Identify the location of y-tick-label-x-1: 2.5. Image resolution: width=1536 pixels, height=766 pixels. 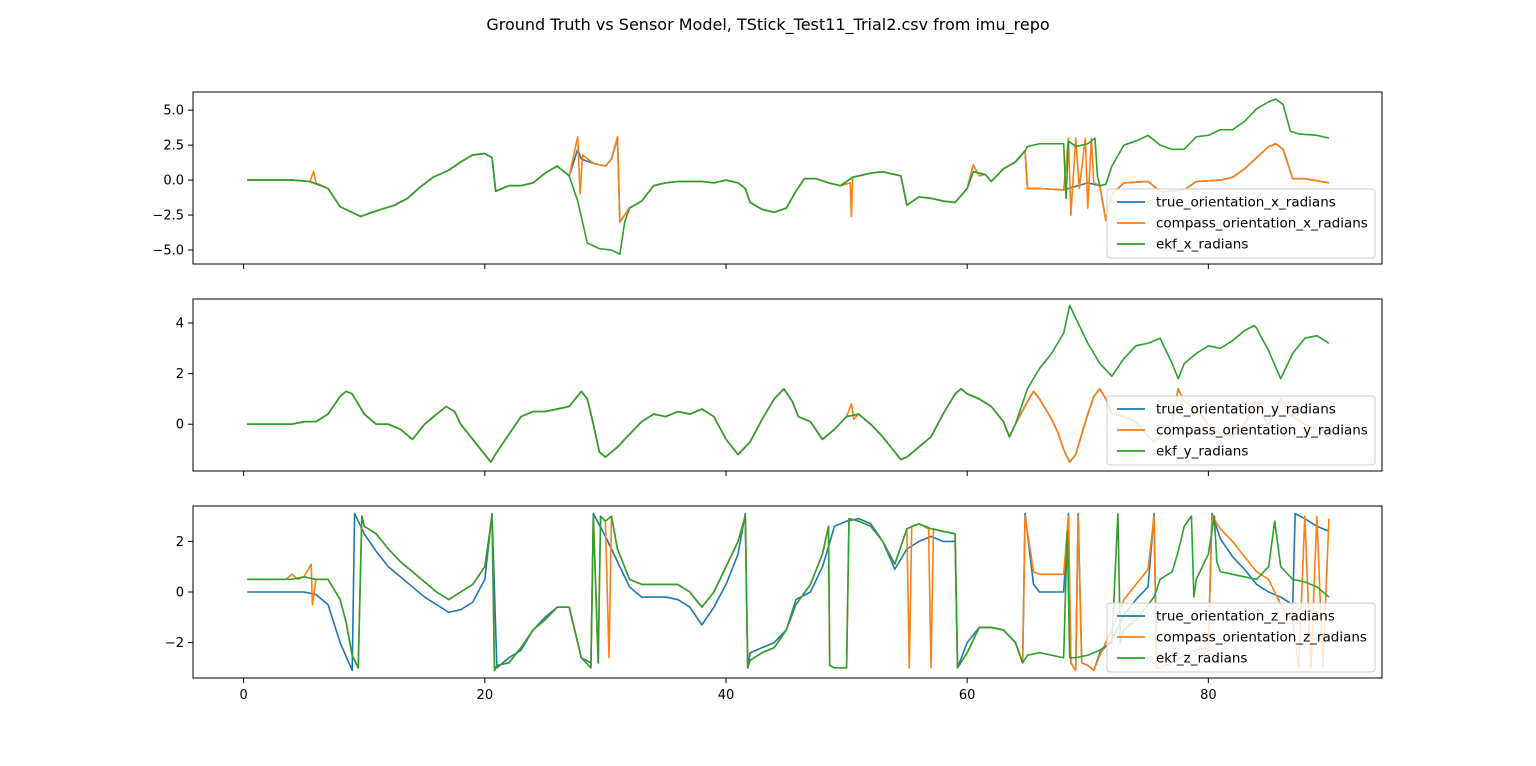
(173, 146).